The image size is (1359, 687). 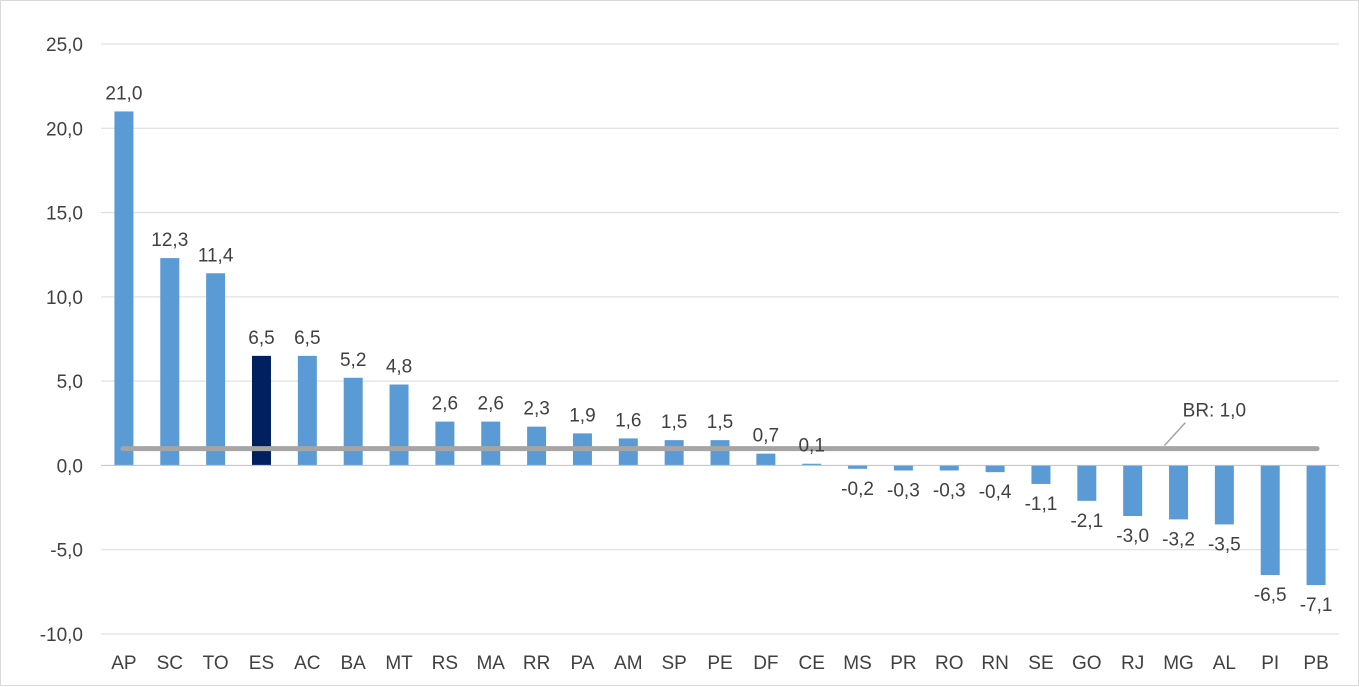 I want to click on x-category-label: GO, so click(x=1087, y=663).